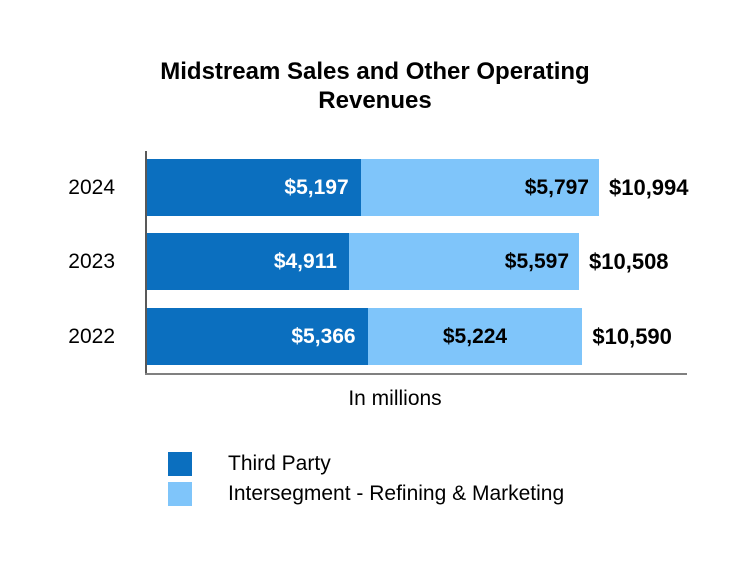  Describe the element at coordinates (91, 261) in the screenshot. I see `category-label-2023: 2023` at that location.